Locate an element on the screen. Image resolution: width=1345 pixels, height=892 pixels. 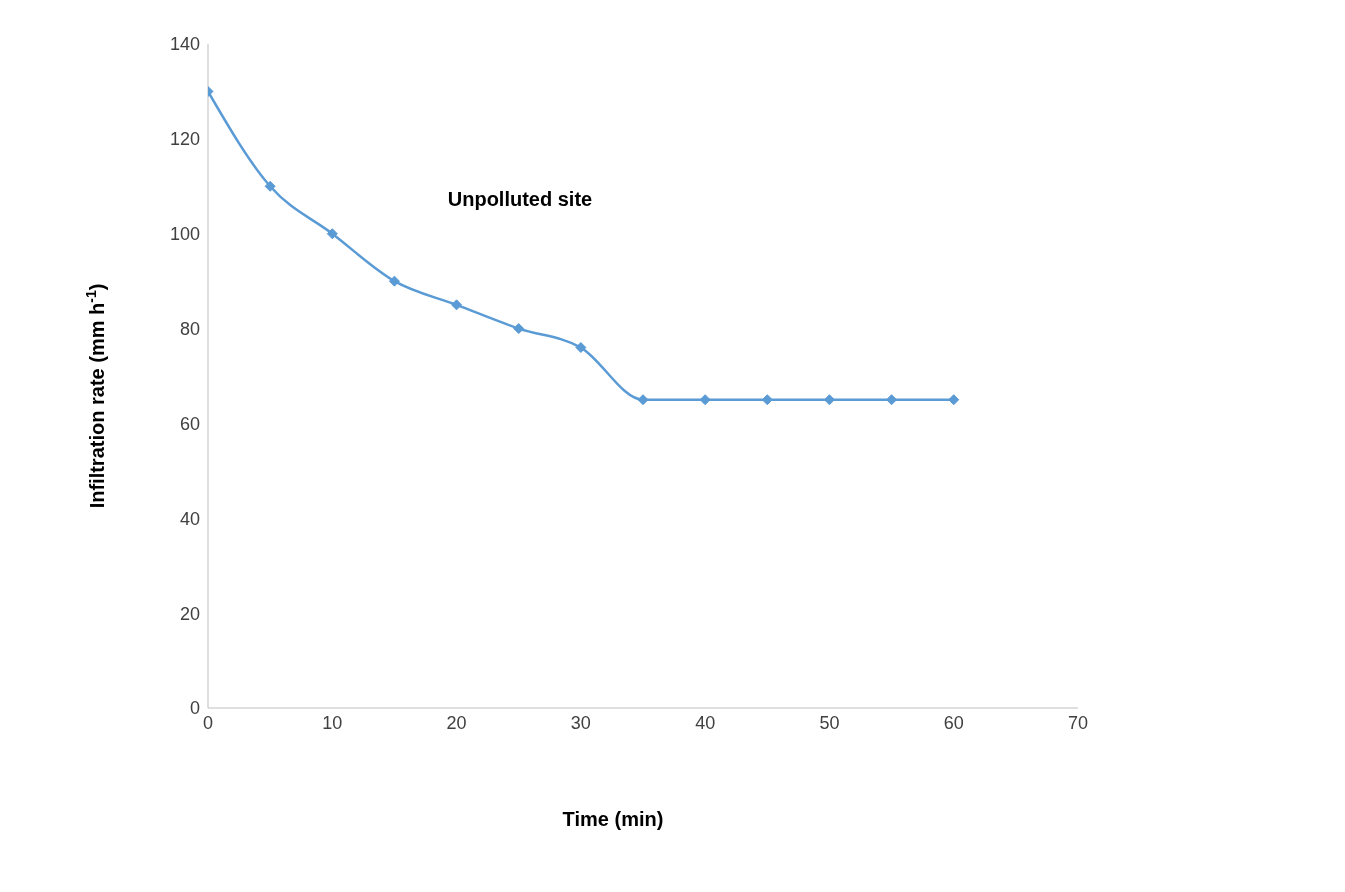
x-tick-label: 10 is located at coordinates (332, 722).